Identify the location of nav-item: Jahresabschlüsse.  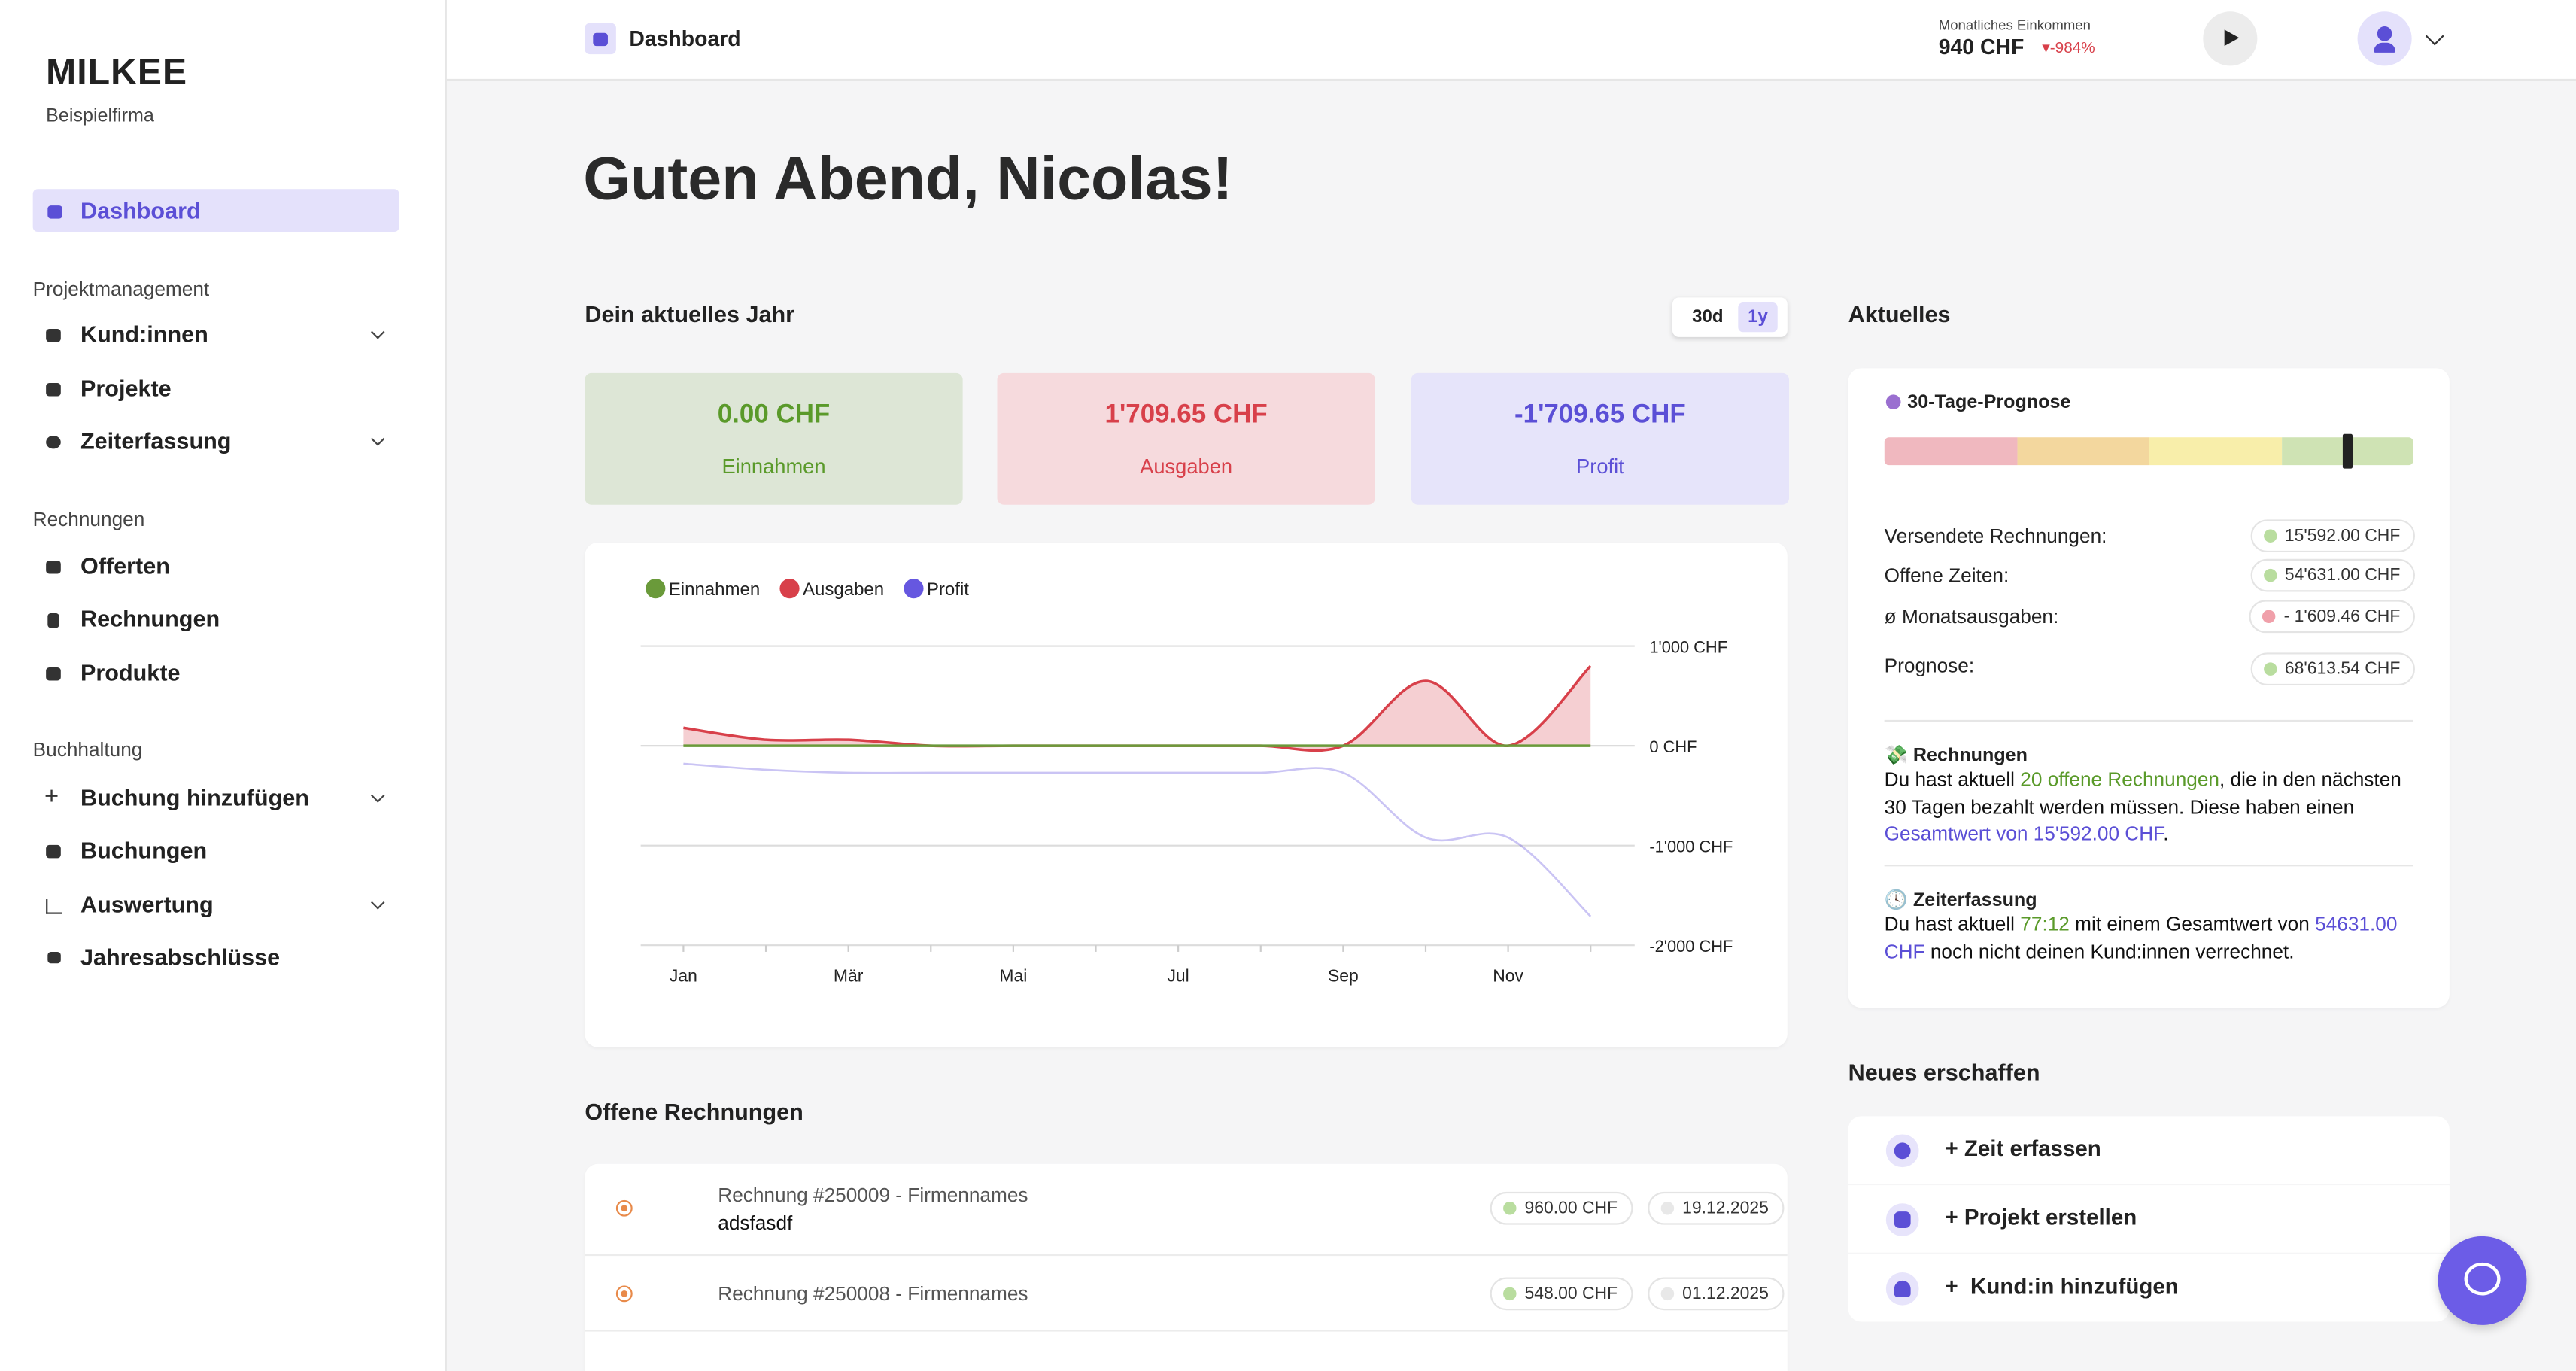
(181, 957).